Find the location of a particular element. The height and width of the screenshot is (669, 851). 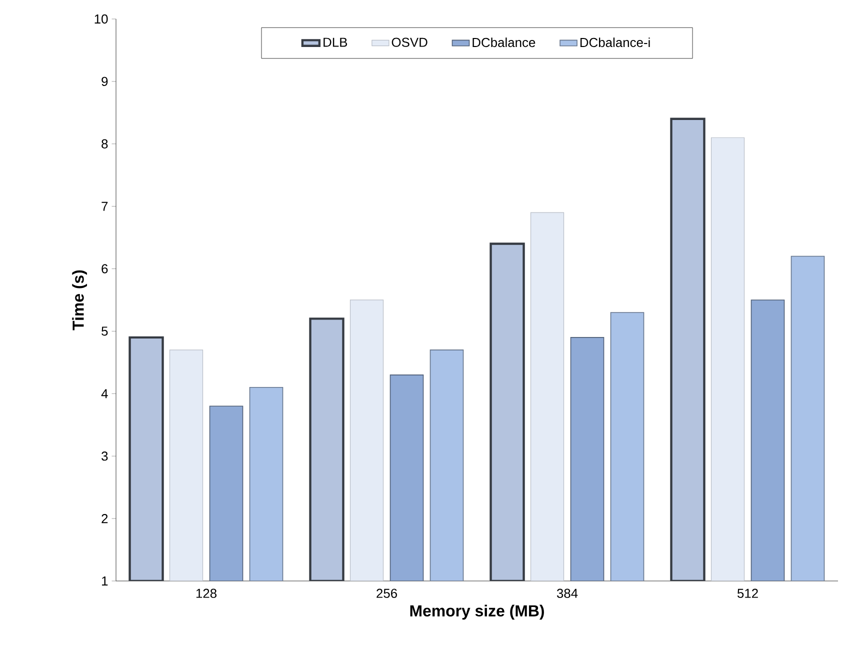

x-tick-label: 512 is located at coordinates (747, 593).